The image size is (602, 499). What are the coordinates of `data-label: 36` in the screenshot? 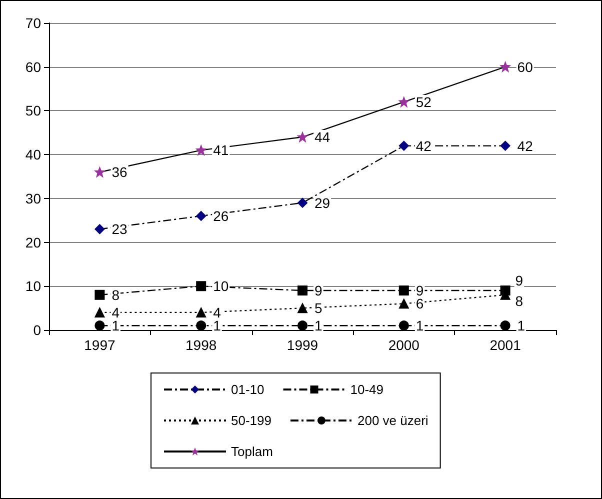 It's located at (120, 172).